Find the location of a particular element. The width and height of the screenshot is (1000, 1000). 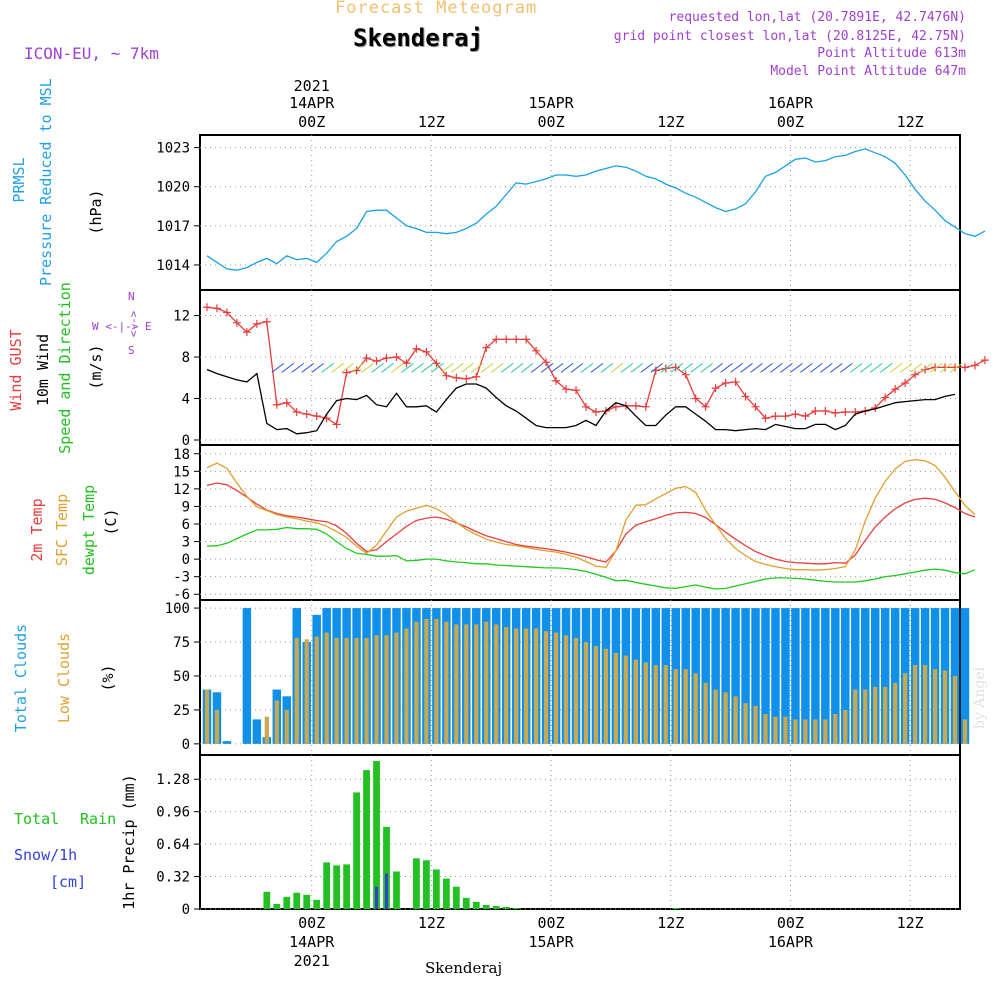

footer-location: Skenderaj is located at coordinates (464, 968).